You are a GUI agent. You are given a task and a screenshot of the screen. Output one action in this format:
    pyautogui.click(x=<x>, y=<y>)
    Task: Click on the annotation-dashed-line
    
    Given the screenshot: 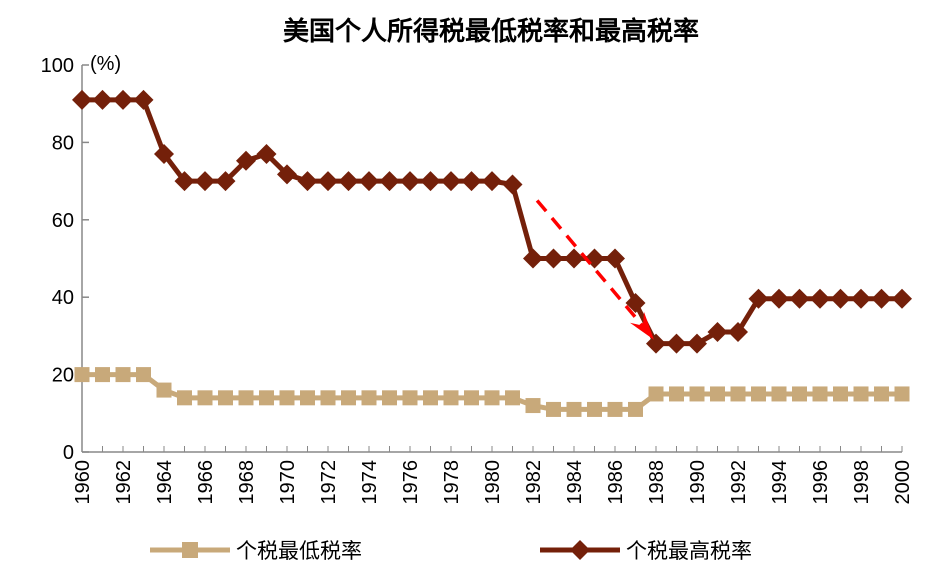 What is the action you would take?
    pyautogui.click(x=591, y=265)
    